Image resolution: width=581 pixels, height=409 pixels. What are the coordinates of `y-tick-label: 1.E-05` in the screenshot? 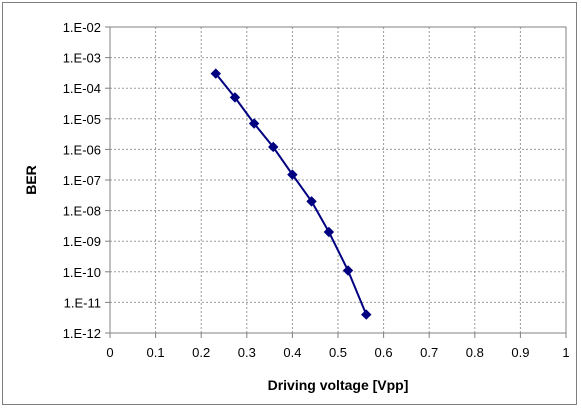 It's located at (82, 119).